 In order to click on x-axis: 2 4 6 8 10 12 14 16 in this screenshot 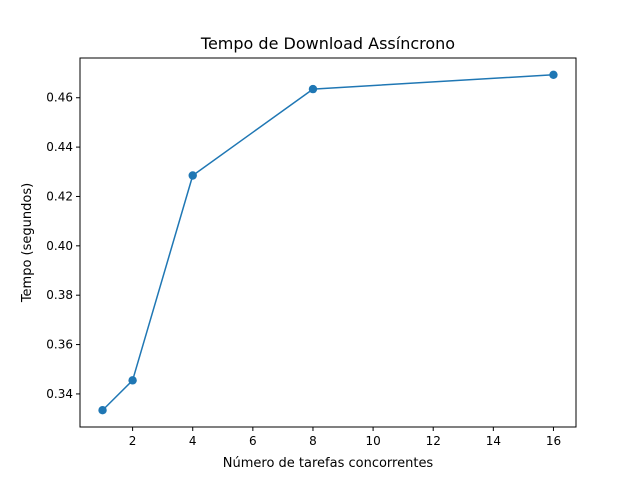, I will do `click(345, 437)`.